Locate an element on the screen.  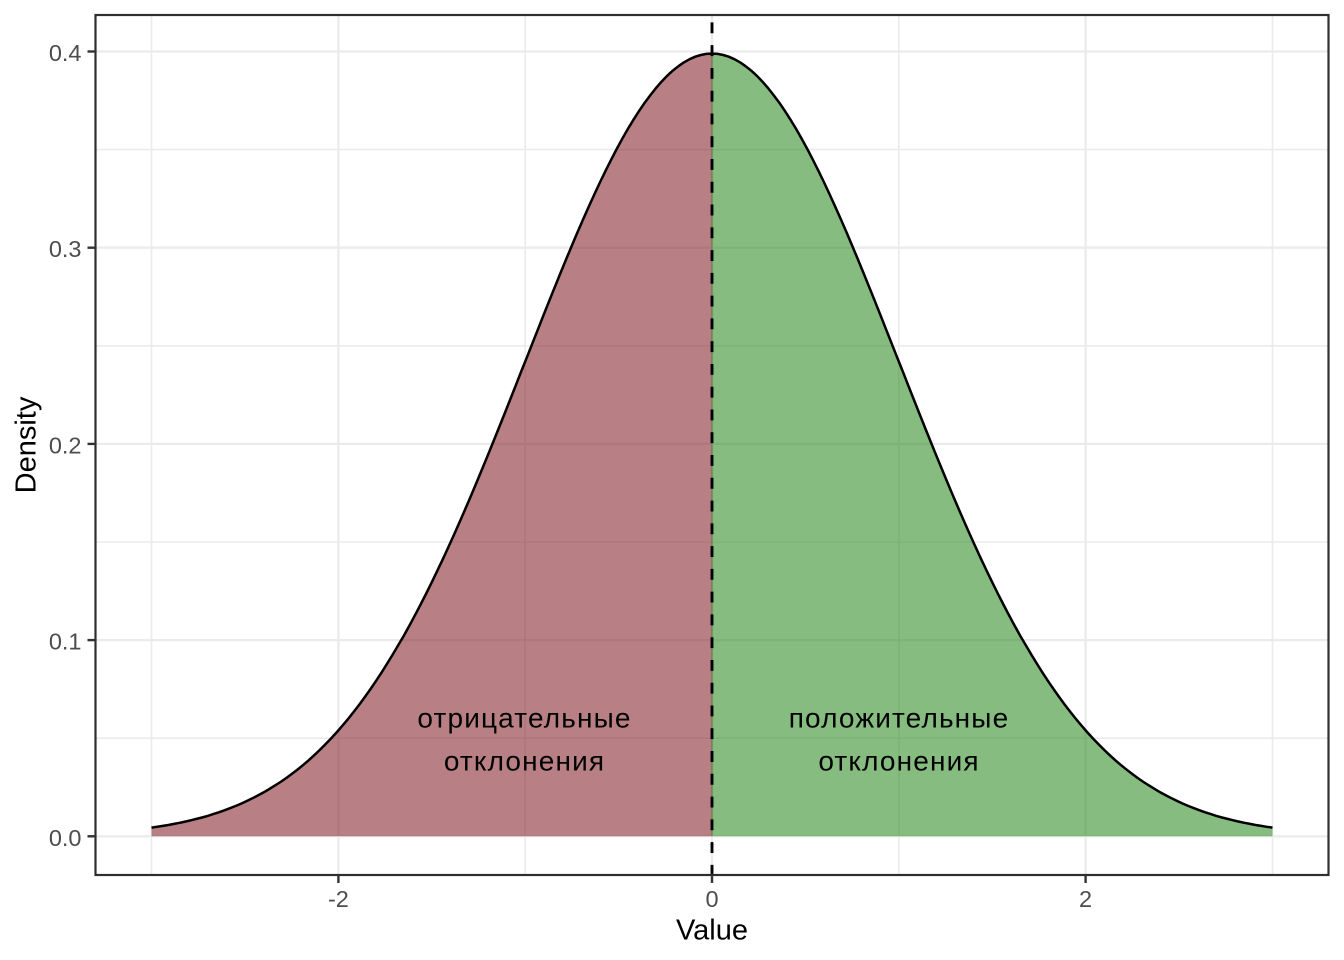
svg-text: 0.2 is located at coordinates (65, 445).